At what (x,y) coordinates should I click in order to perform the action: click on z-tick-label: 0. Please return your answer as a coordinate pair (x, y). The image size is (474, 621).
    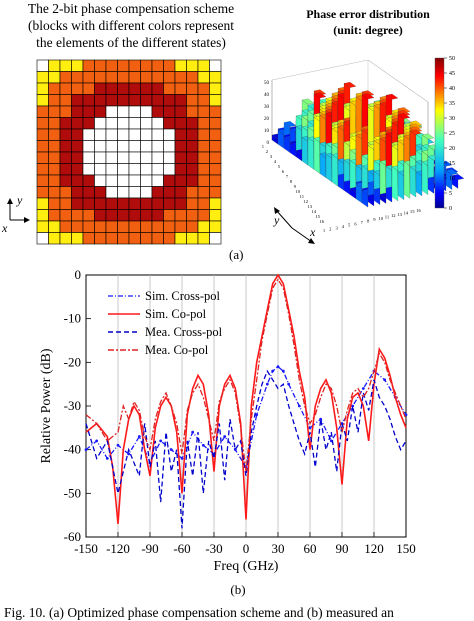
    Looking at the image, I should click on (268, 143).